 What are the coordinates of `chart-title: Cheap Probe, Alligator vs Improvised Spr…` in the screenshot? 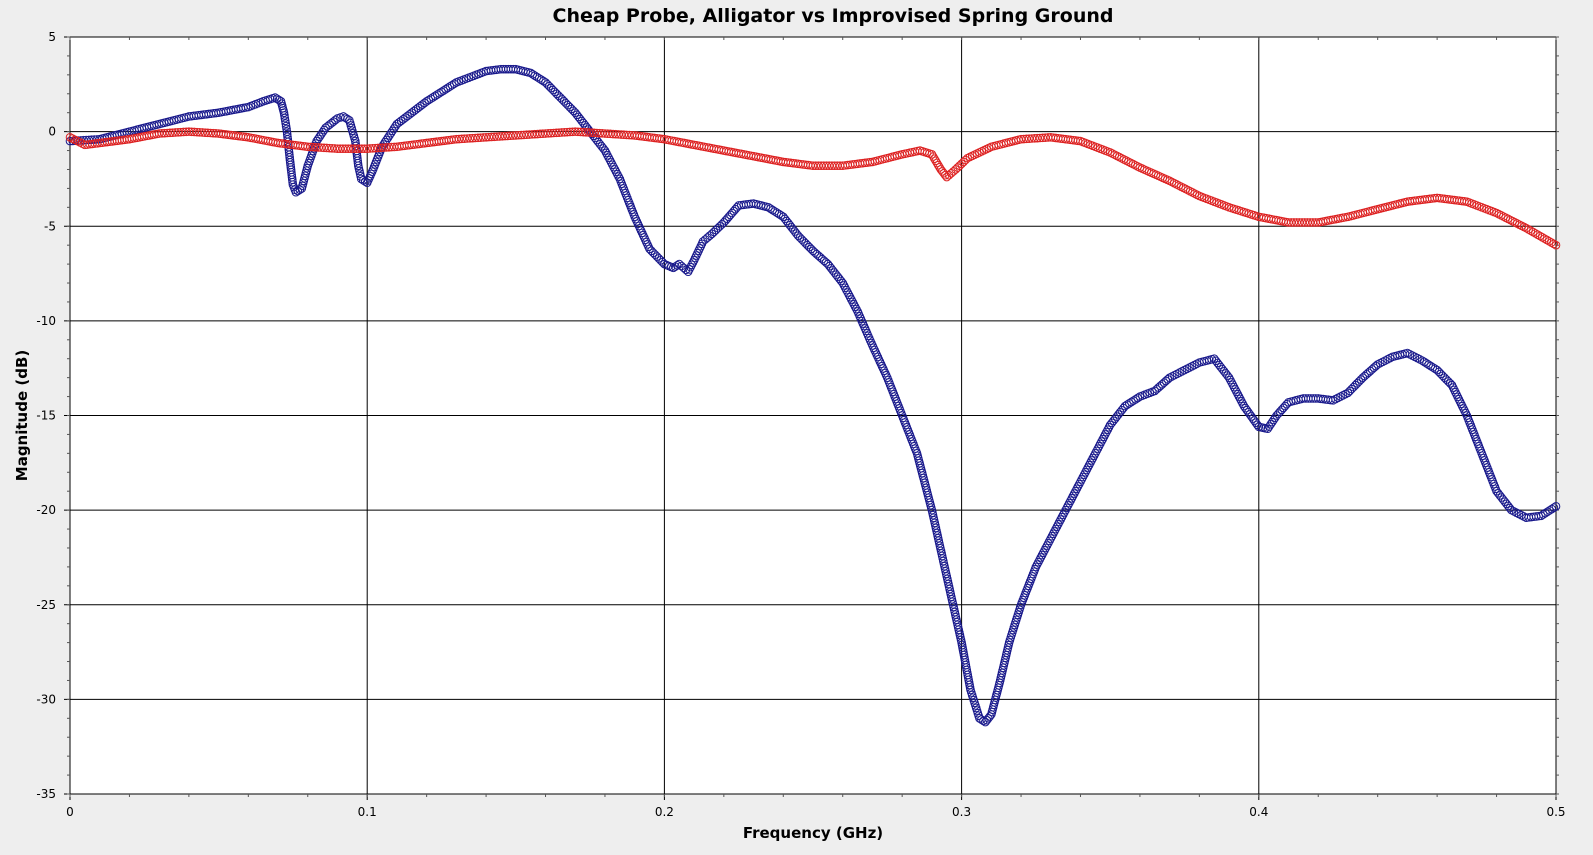 It's located at (833, 16).